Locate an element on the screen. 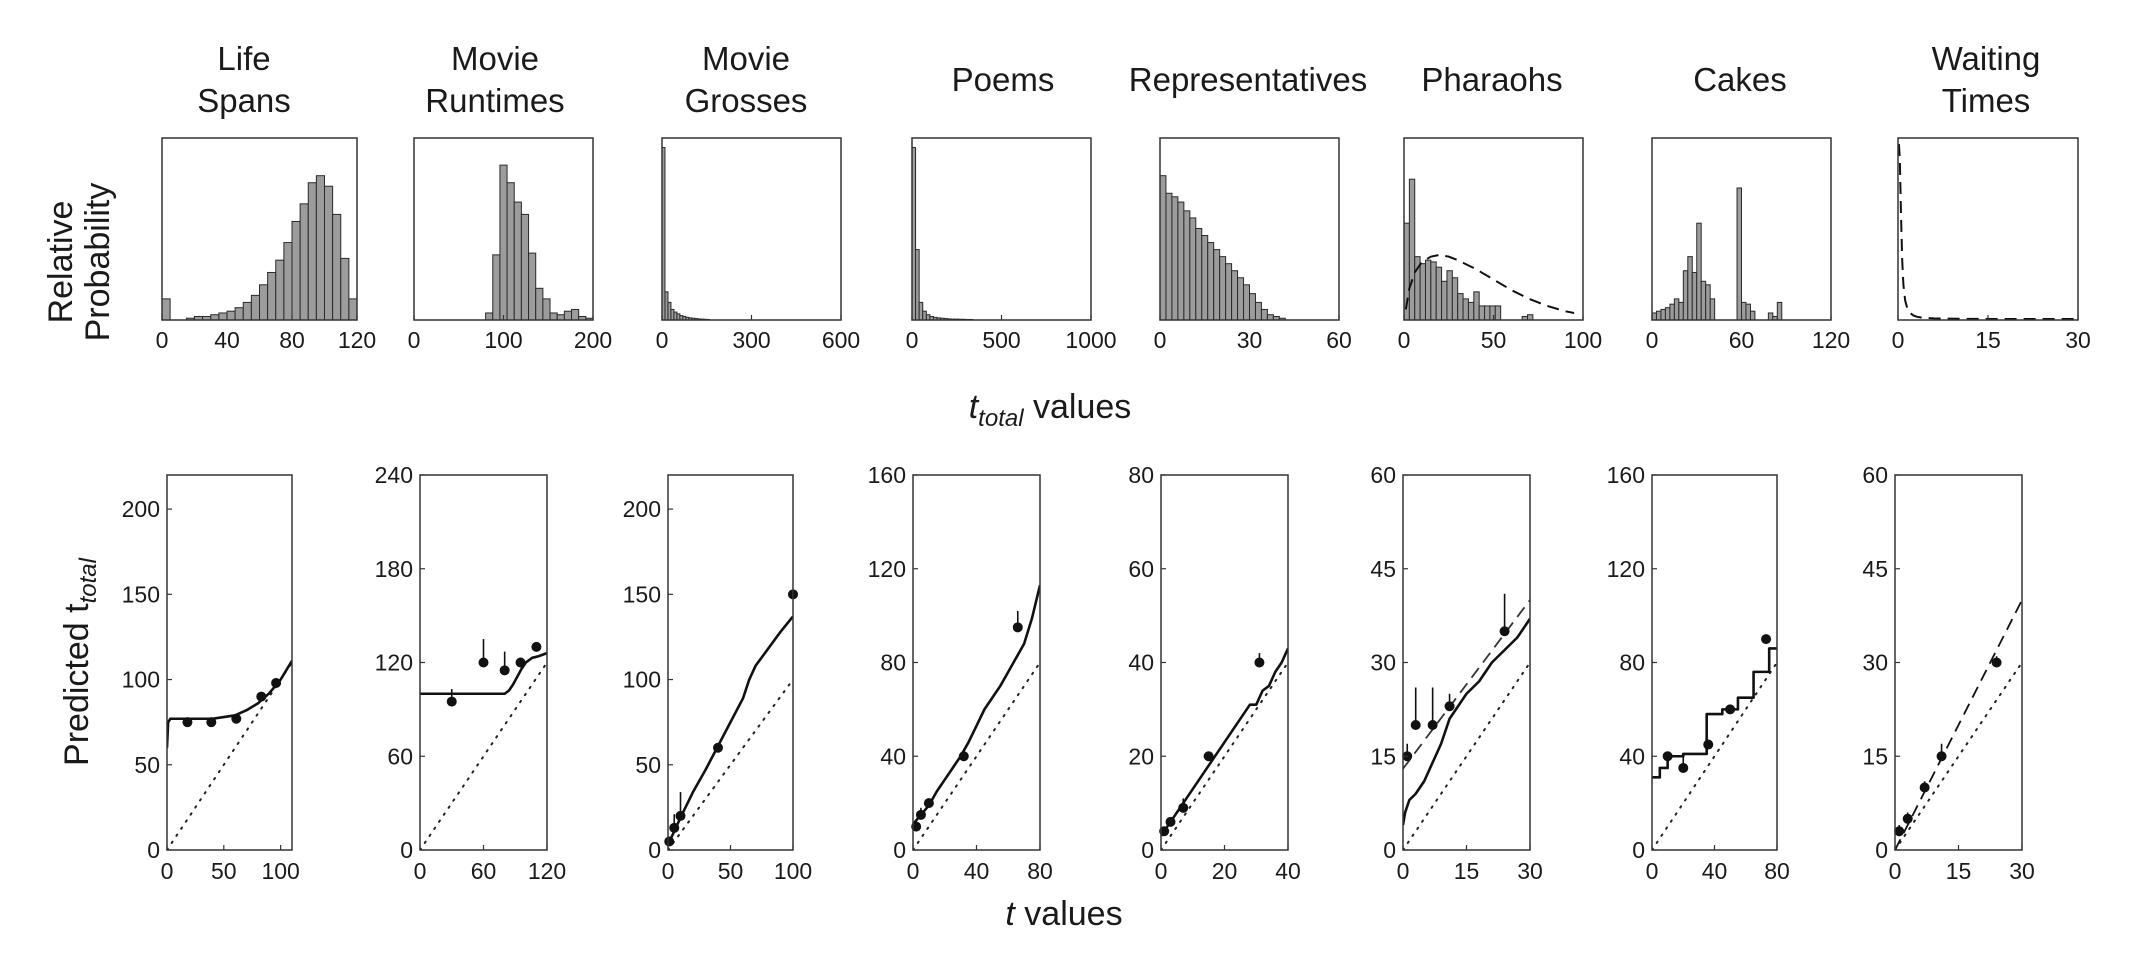 The width and height of the screenshot is (2138, 962). y-tick-label: 180 is located at coordinates (394, 569).